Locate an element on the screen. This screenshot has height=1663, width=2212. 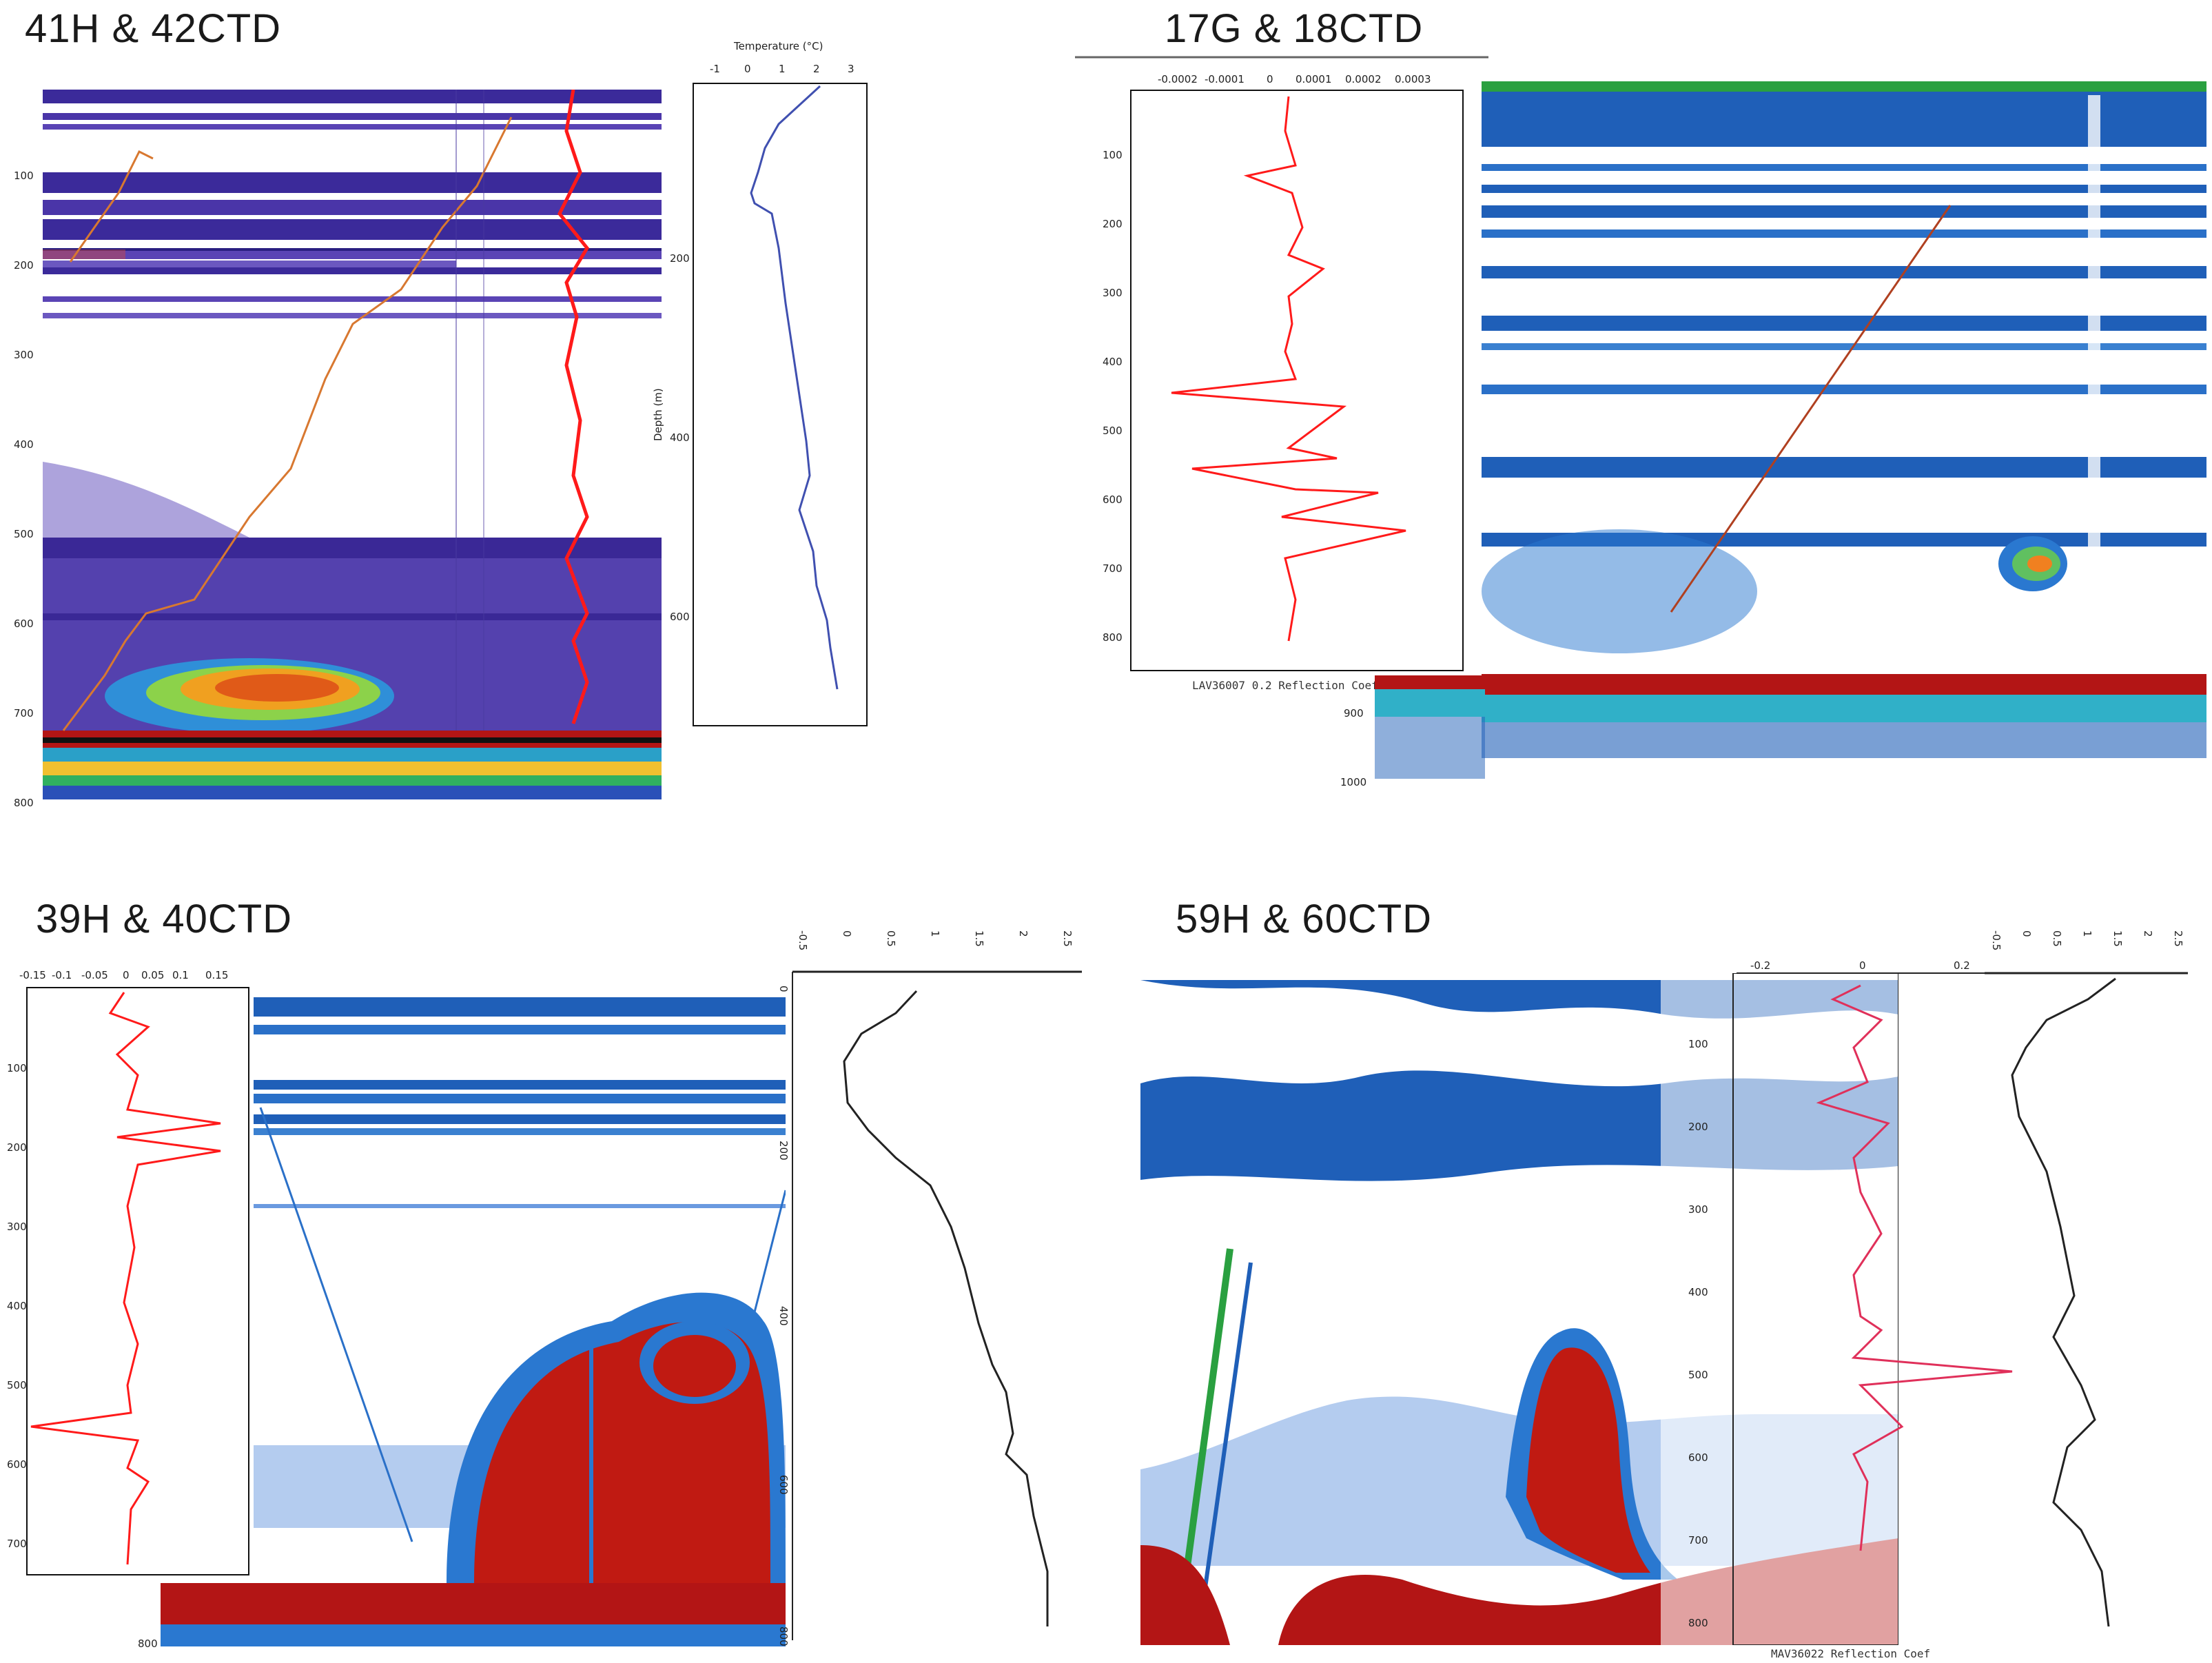
panel-title: 39H & 40CTD is located at coordinates (164, 919).